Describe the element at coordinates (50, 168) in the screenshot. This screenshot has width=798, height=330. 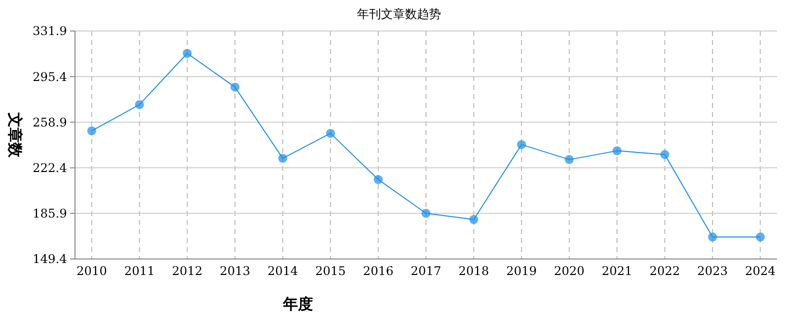
I see `y-tick-label: 222.4` at that location.